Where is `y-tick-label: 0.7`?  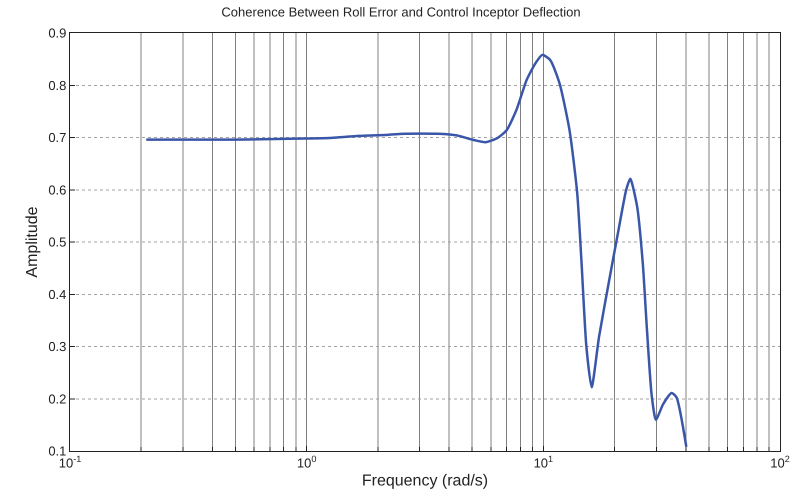
y-tick-label: 0.7 is located at coordinates (57, 138).